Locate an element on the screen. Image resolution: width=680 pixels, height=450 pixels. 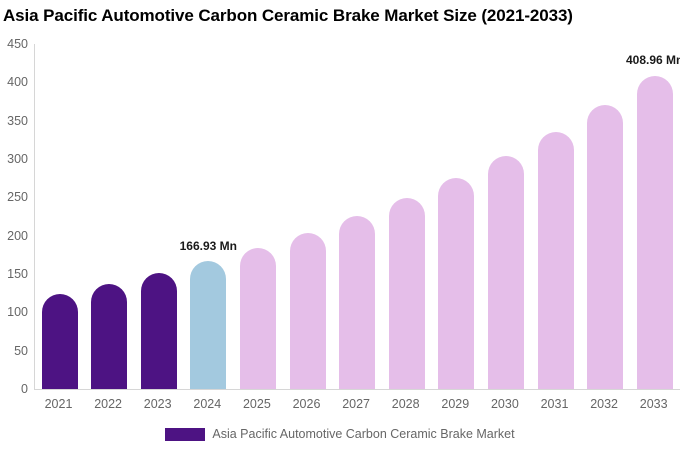
bar-2025 is located at coordinates (257, 318).